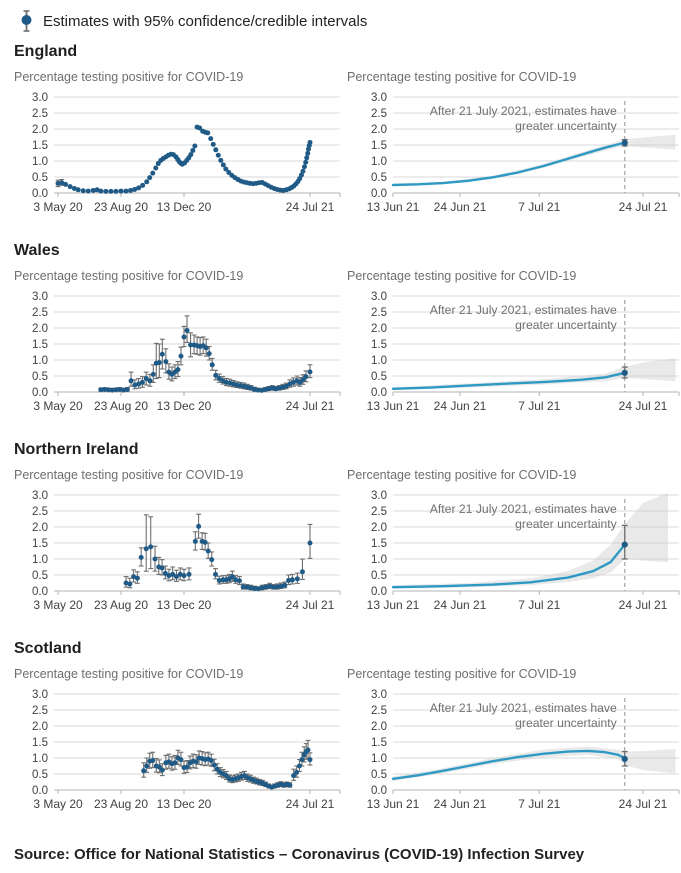 Image resolution: width=681 pixels, height=873 pixels. What do you see at coordinates (523, 509) in the screenshot?
I see `svg-text:After 21 July 2021, estimates: After 21 July 2021, estimates have` at bounding box center [523, 509].